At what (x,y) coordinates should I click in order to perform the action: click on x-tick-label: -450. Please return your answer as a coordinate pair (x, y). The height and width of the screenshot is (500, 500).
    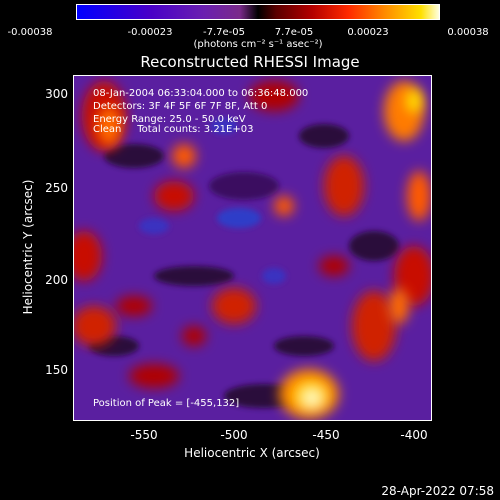
    Looking at the image, I should click on (326, 435).